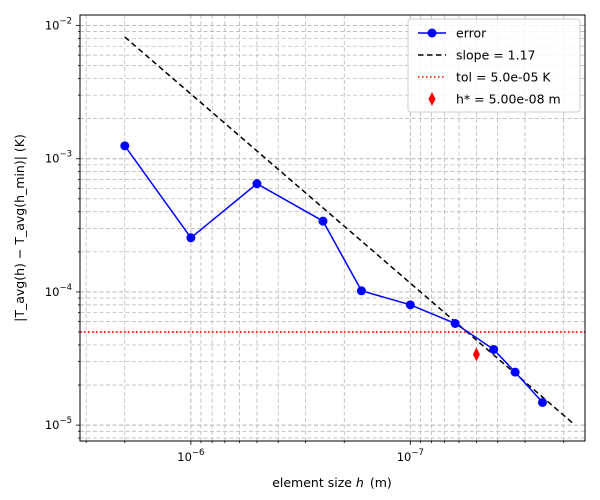 Image resolution: width=600 pixels, height=500 pixels. What do you see at coordinates (508, 99) in the screenshot?
I see `legend-label-optimal-h: h* = 5.00e-08 m` at bounding box center [508, 99].